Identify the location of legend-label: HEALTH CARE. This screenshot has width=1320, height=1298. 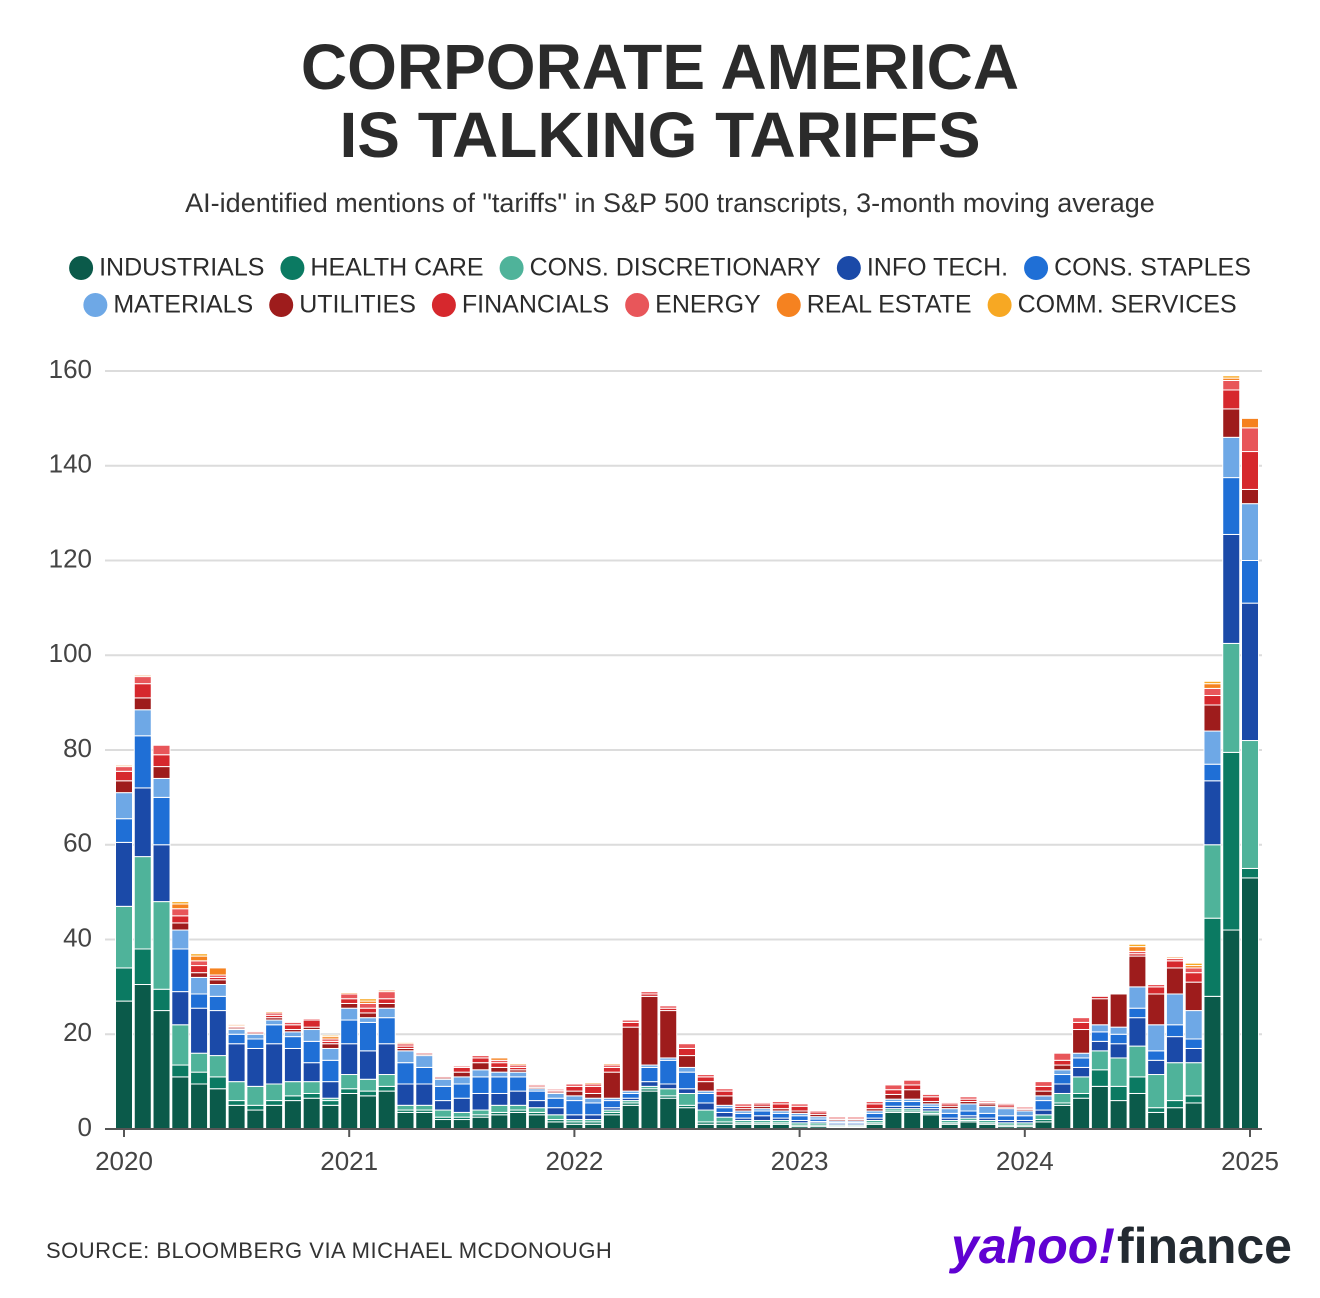
(396, 268).